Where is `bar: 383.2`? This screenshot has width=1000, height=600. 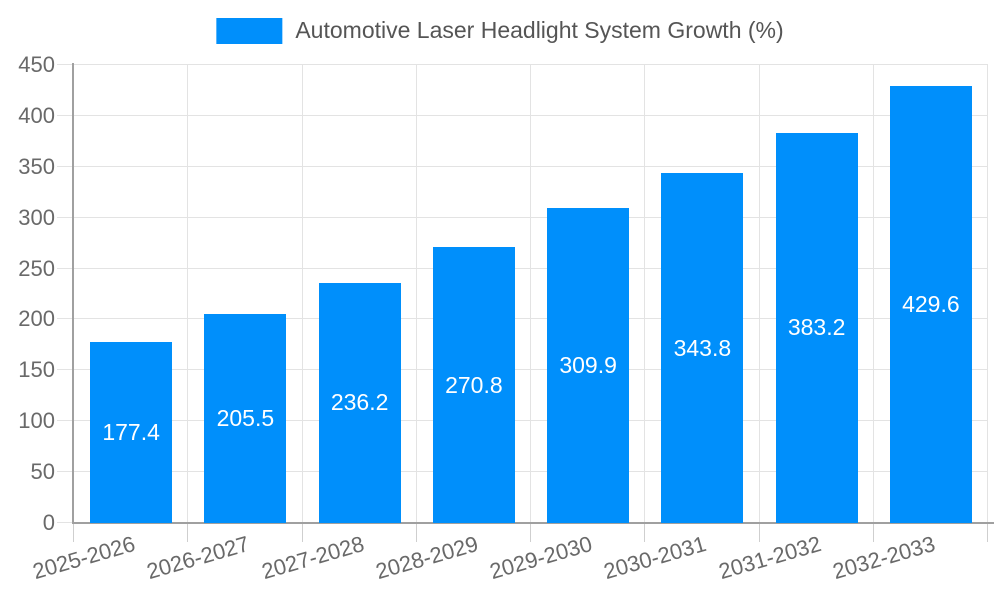 bar: 383.2 is located at coordinates (816, 327).